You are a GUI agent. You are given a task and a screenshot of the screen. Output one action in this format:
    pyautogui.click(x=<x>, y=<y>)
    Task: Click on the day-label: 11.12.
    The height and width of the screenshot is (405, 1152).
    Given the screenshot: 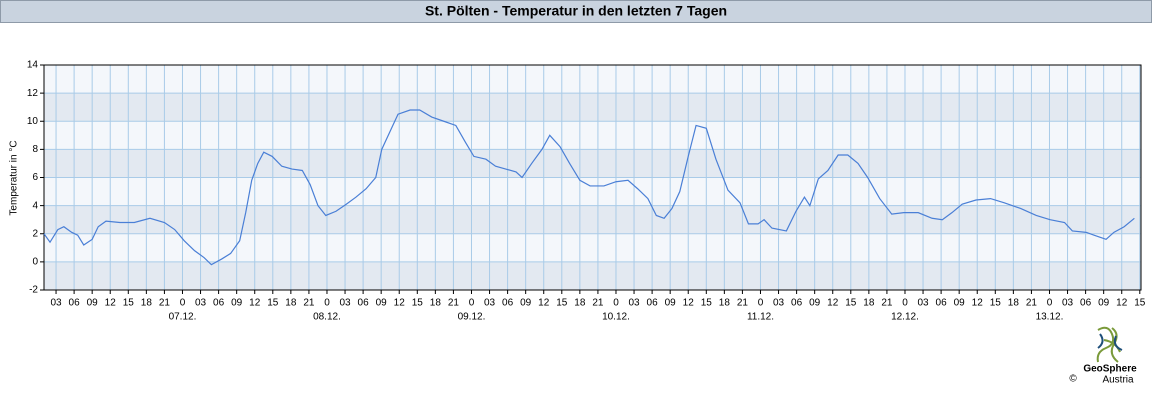 What is the action you would take?
    pyautogui.click(x=760, y=317)
    